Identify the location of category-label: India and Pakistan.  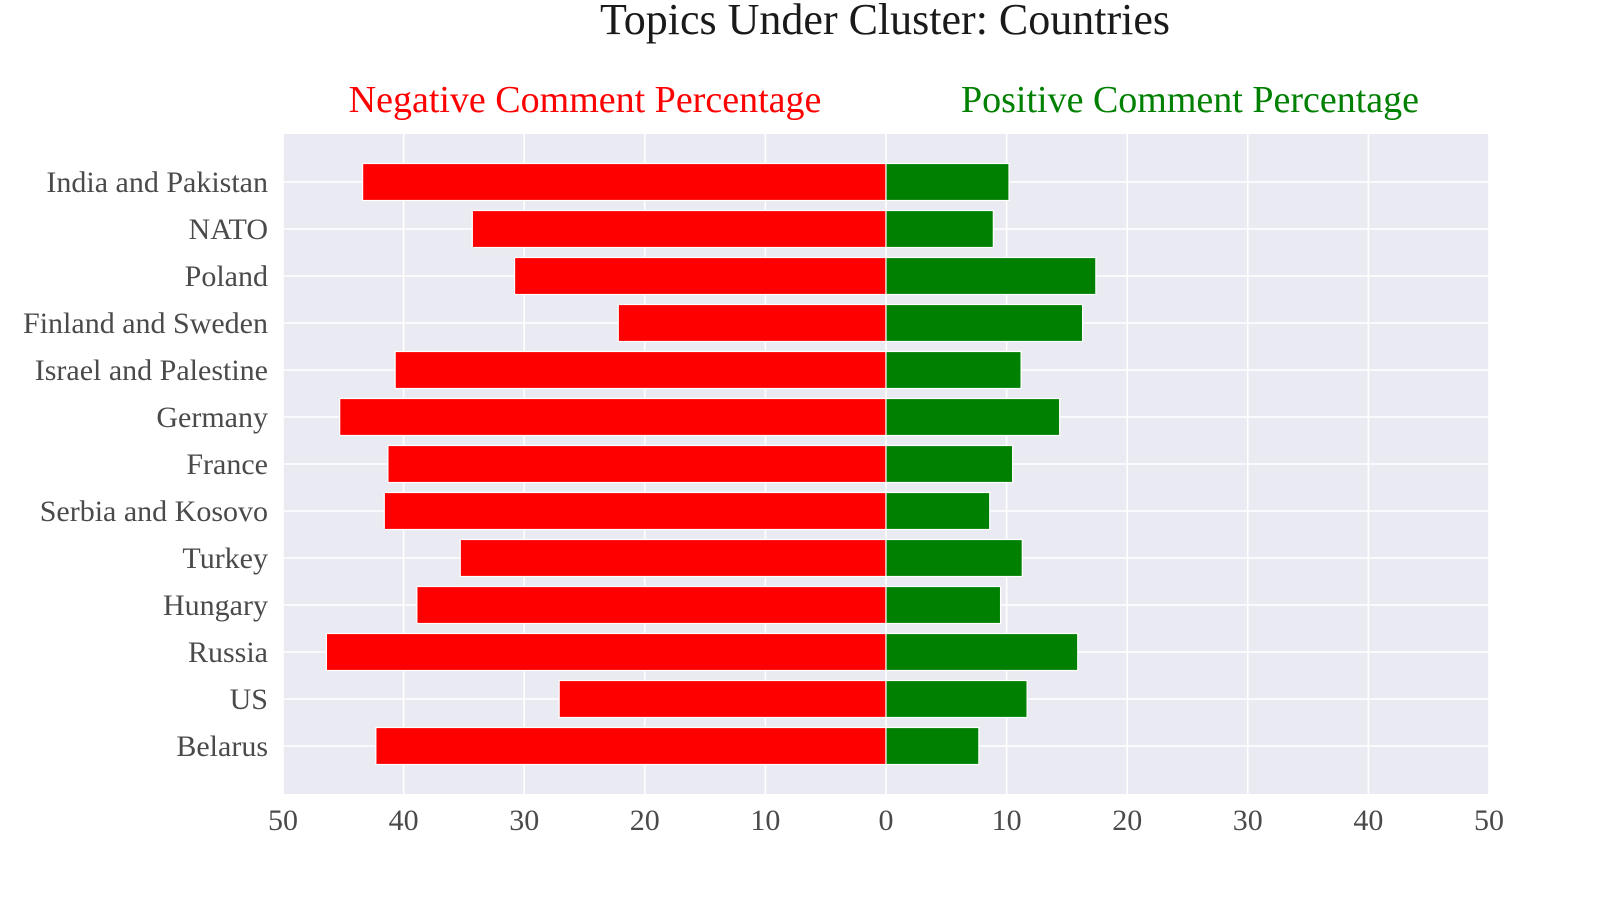
(157, 182).